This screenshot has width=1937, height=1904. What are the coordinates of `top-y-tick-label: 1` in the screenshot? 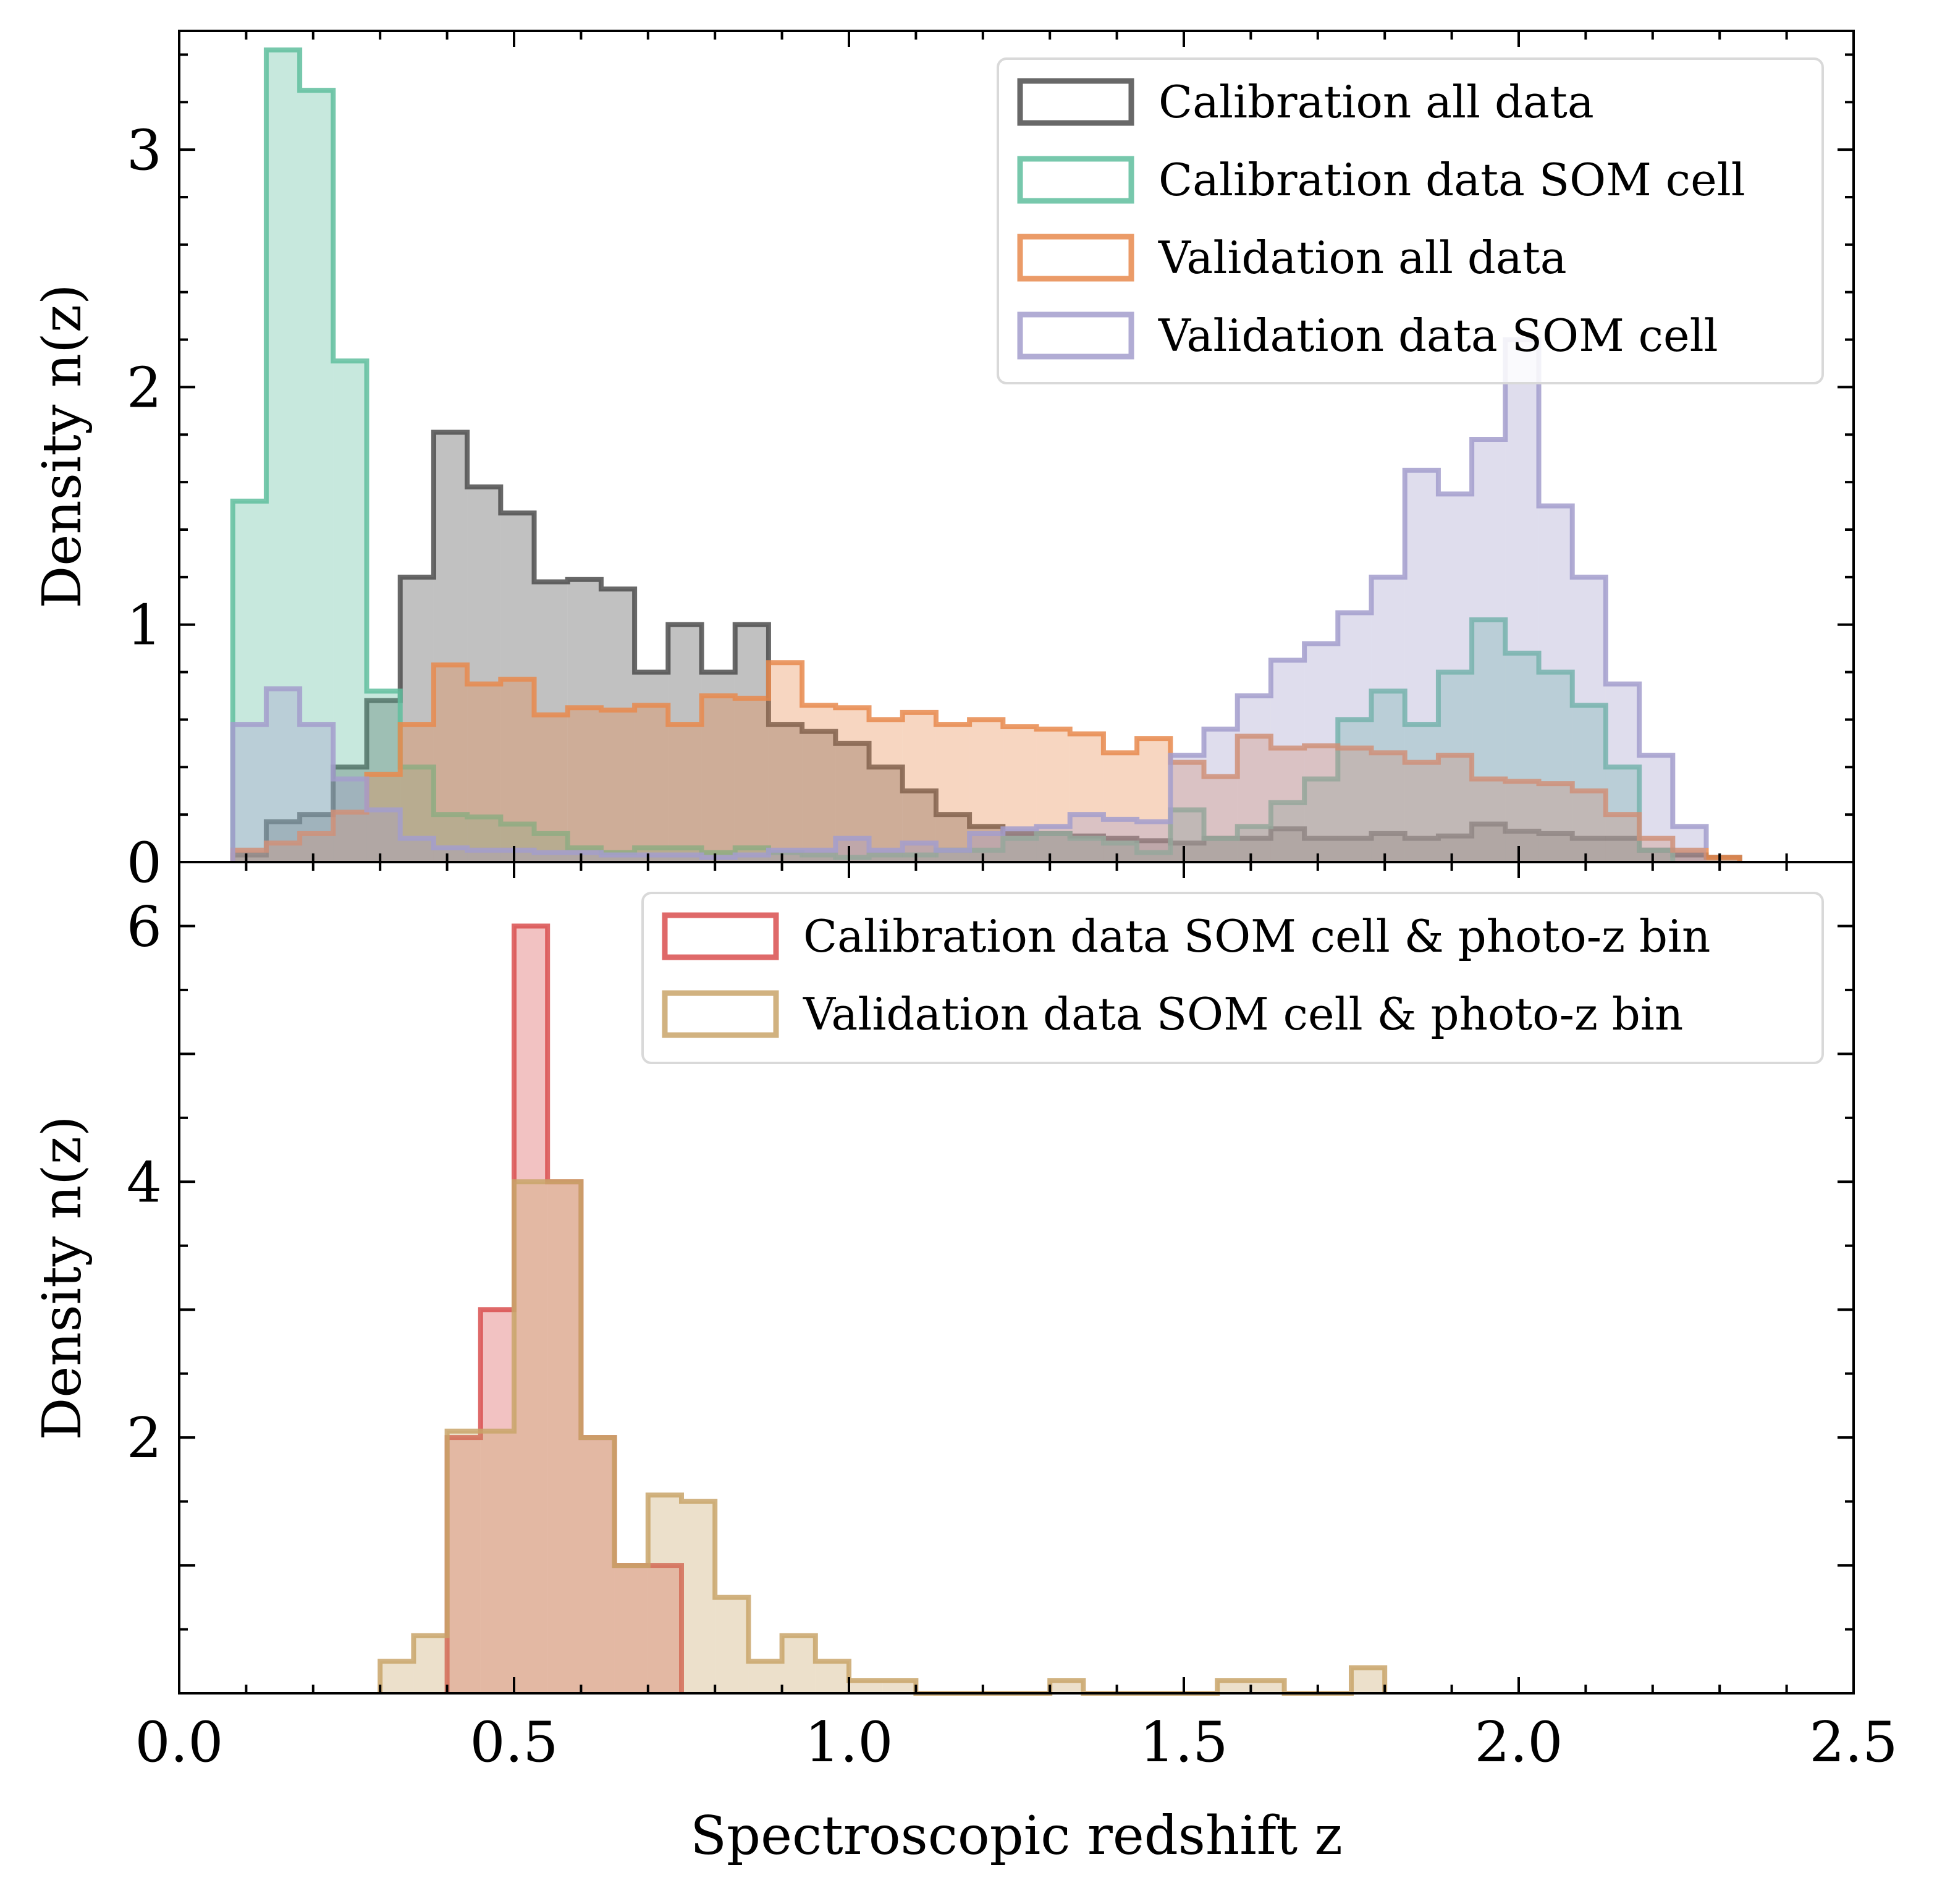 It's located at (144, 625).